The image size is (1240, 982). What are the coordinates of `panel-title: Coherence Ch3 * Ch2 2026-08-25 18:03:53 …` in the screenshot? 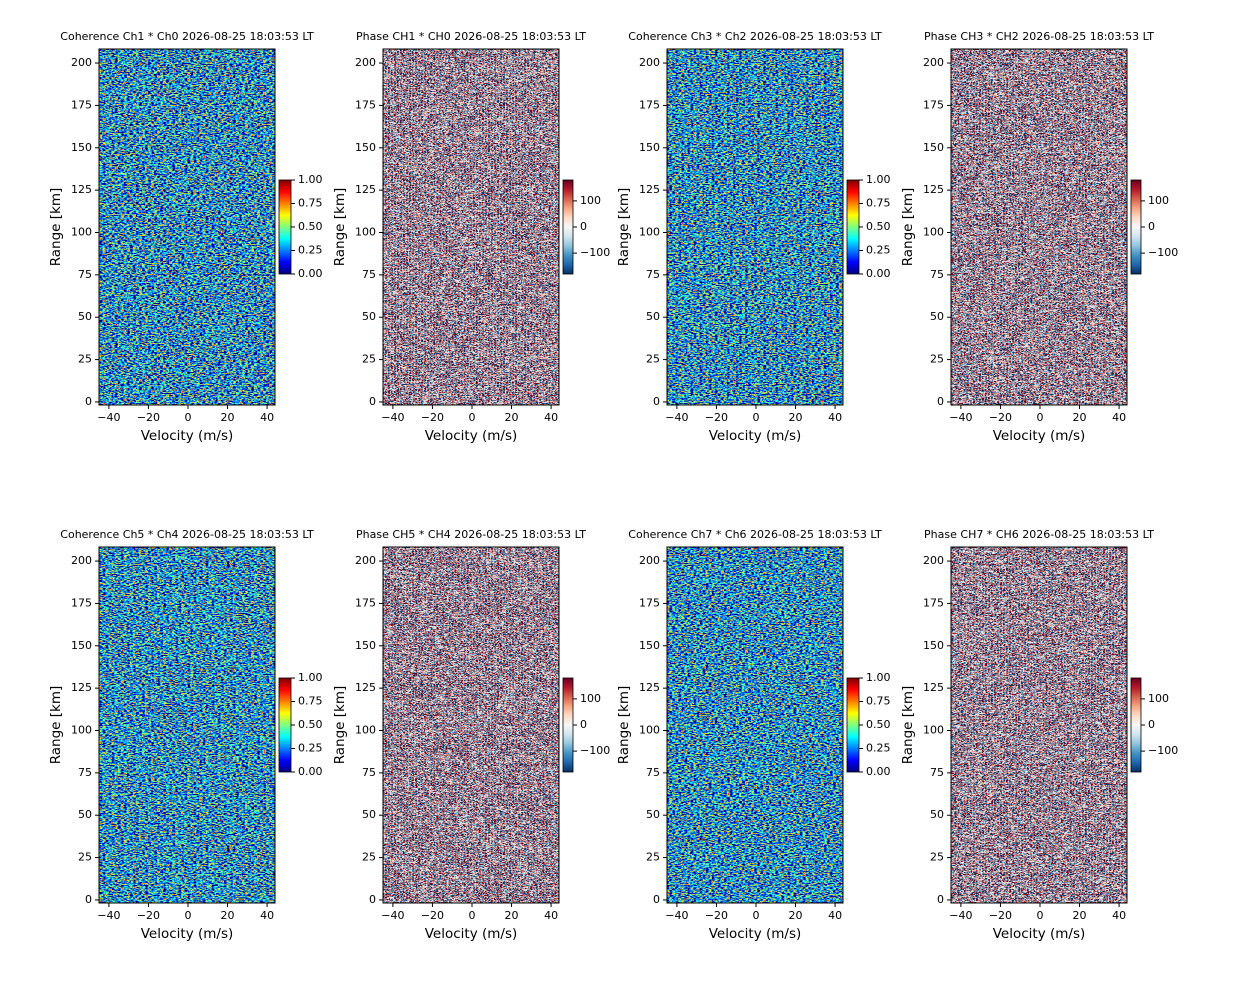 It's located at (755, 36).